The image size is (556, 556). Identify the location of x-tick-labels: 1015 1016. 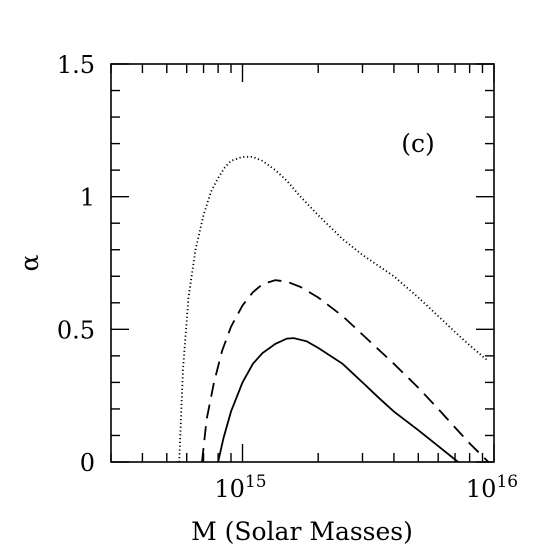
(366, 487).